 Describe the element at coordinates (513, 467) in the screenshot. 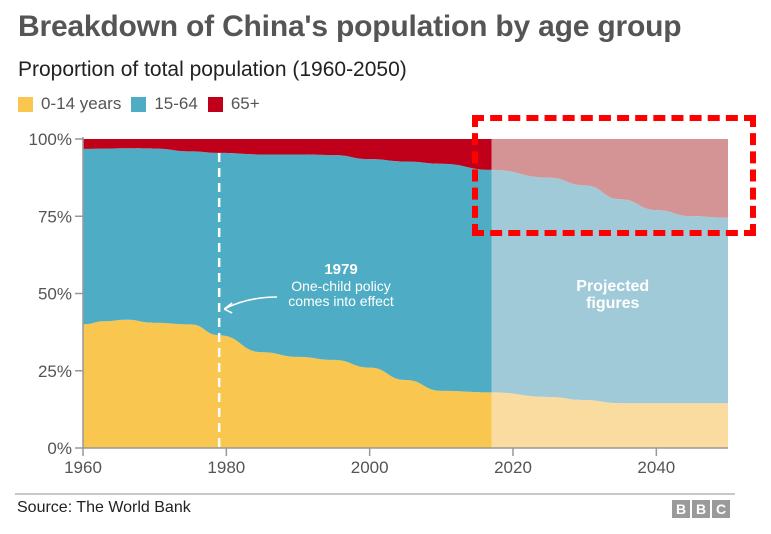

I see `x-tick-label: 2020` at that location.